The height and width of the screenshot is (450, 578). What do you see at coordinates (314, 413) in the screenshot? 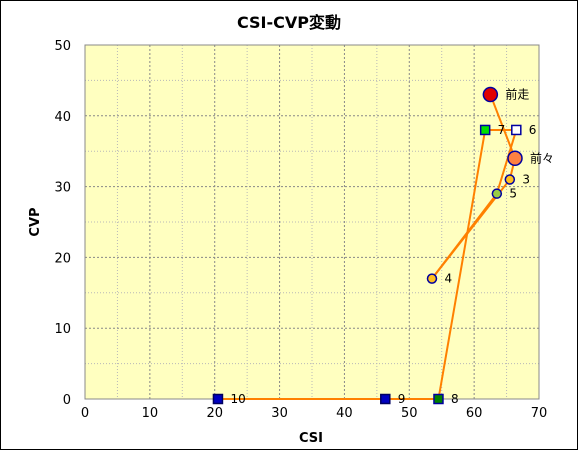
I see `x-axis-ticks: 0 10 20 30 40 50 60 70` at bounding box center [314, 413].